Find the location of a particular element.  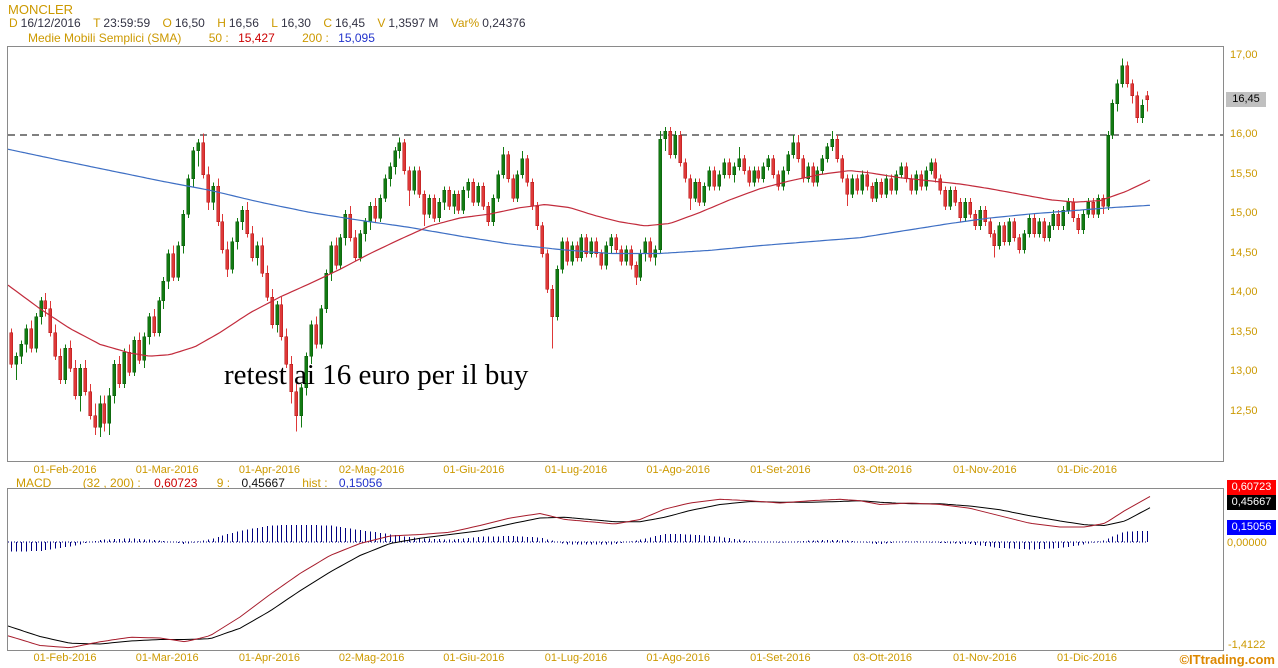

price-tick-13_50: 13,50 is located at coordinates (1244, 331).